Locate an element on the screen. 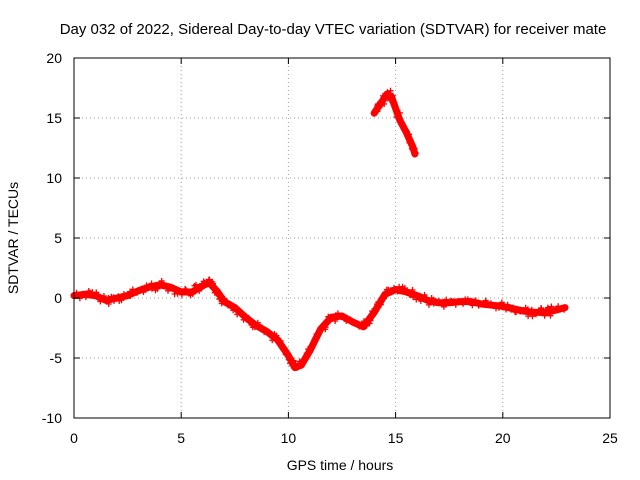 The width and height of the screenshot is (640, 480). y-tick-label: 20 is located at coordinates (54, 58).